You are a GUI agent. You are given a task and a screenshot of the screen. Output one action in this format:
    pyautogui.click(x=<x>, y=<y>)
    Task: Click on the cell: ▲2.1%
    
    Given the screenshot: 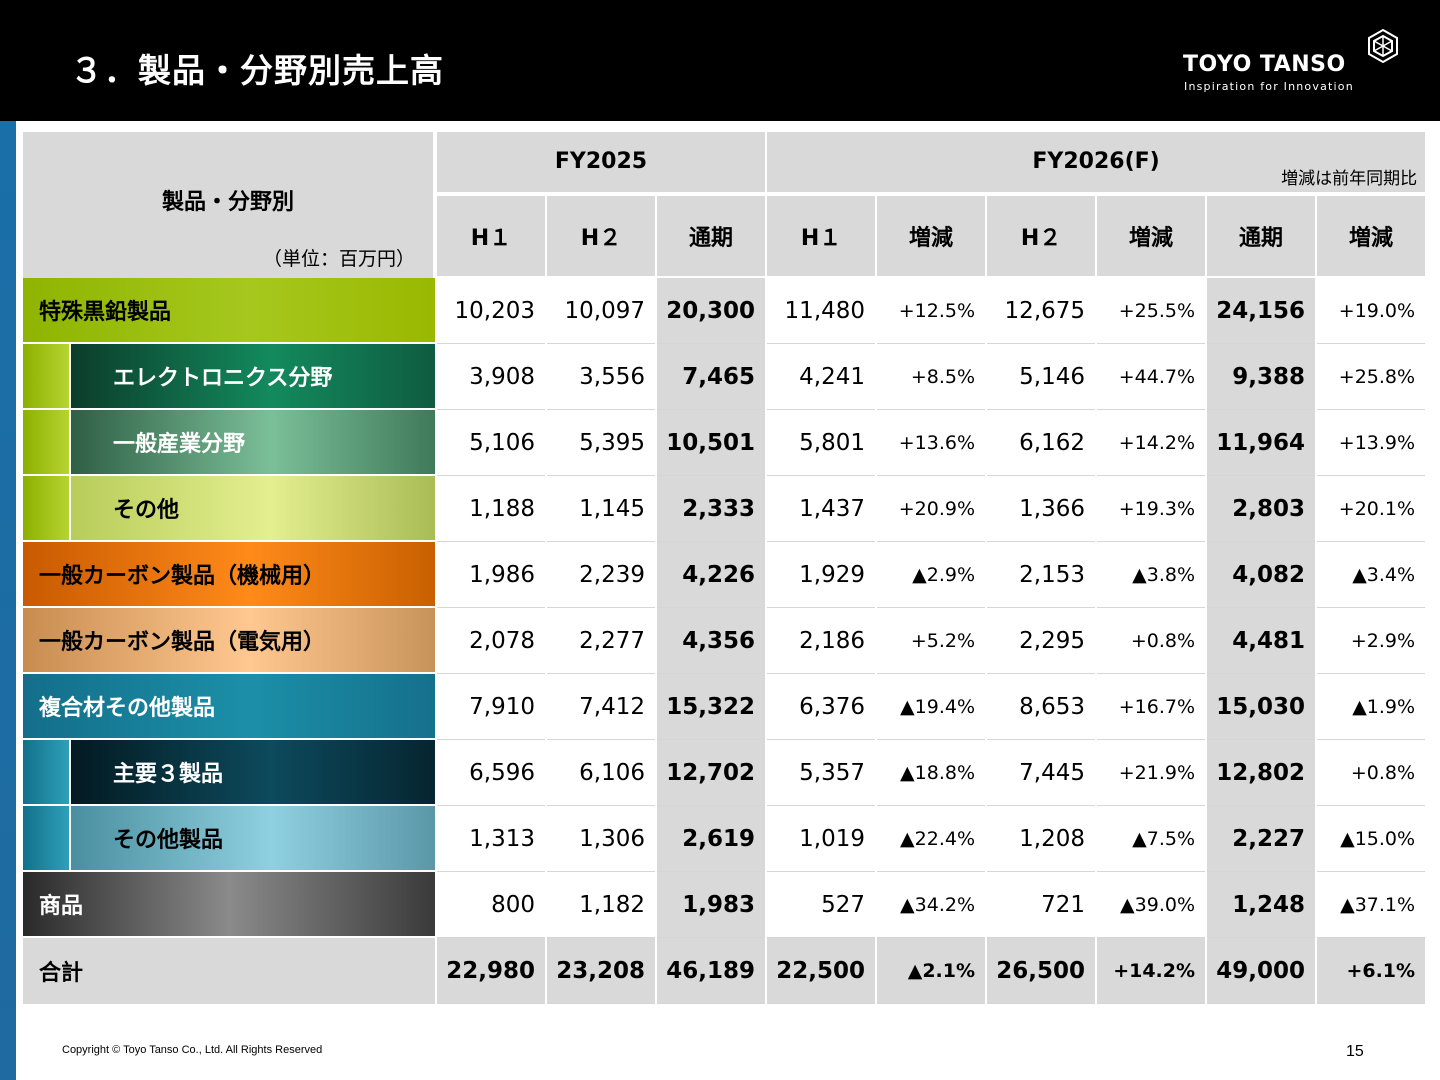 What is the action you would take?
    pyautogui.click(x=931, y=971)
    